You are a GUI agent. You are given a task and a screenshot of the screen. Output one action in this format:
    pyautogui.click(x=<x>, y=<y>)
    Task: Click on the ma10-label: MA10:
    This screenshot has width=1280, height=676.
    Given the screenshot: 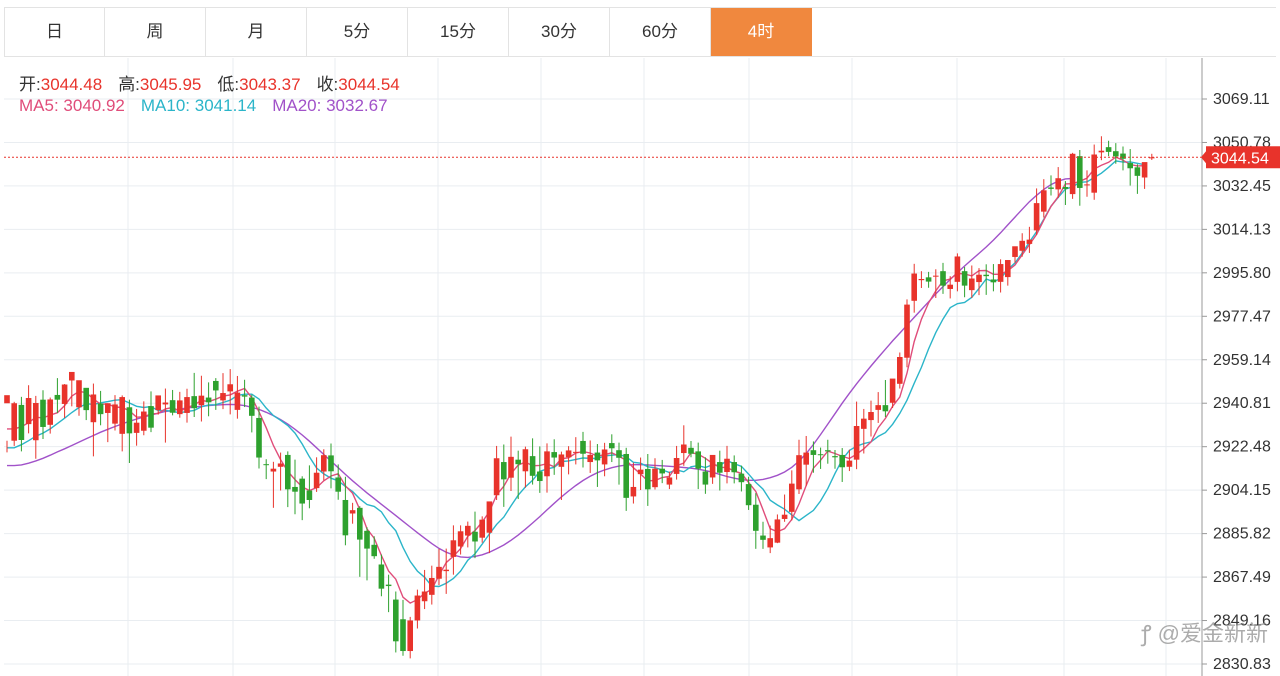 What is the action you would take?
    pyautogui.click(x=165, y=105)
    